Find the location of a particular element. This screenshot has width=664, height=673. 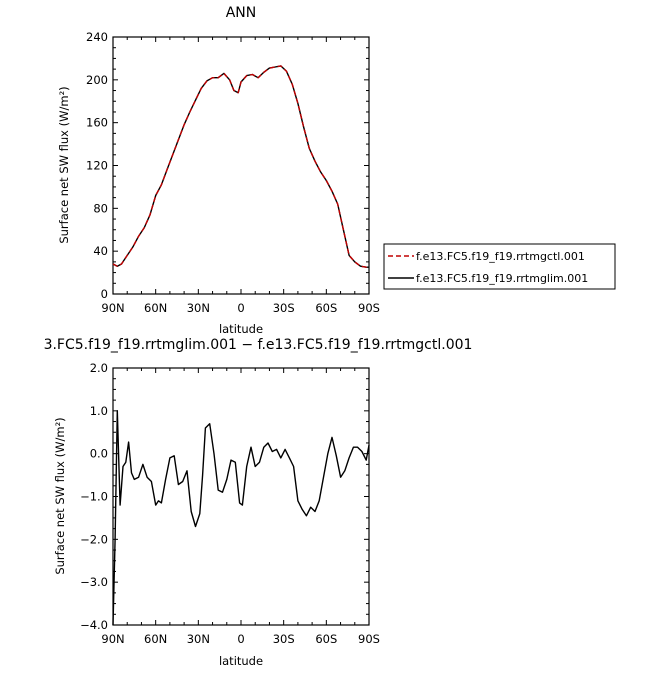

y-tick-label: 240 is located at coordinates (97, 37).